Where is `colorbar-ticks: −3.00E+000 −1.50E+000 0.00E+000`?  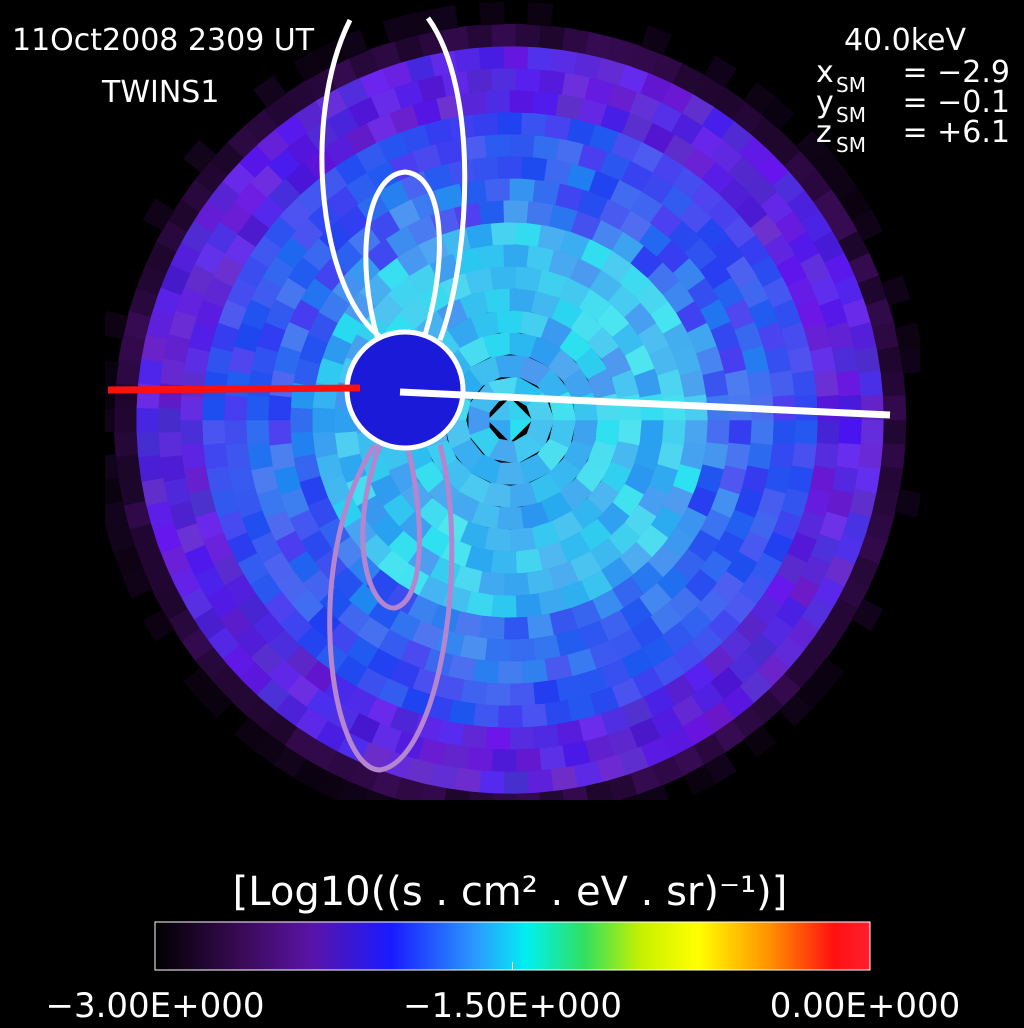 colorbar-ticks: −3.00E+000 −1.50E+000 0.00E+000 is located at coordinates (502, 994).